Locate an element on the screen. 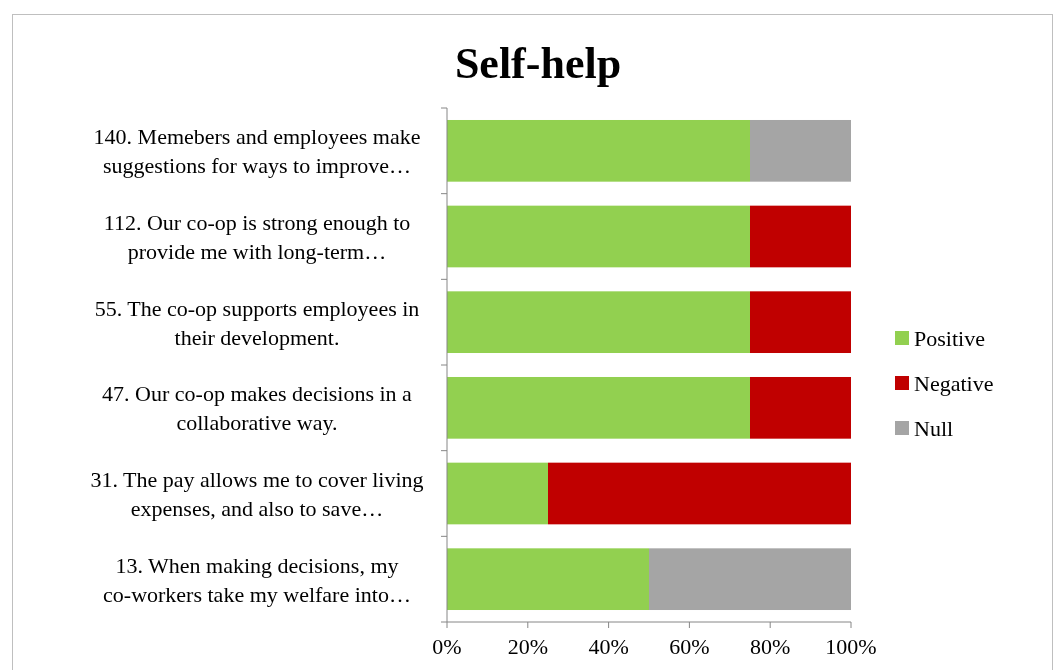 This screenshot has width=1055, height=670. legend-label: Negative is located at coordinates (954, 383).